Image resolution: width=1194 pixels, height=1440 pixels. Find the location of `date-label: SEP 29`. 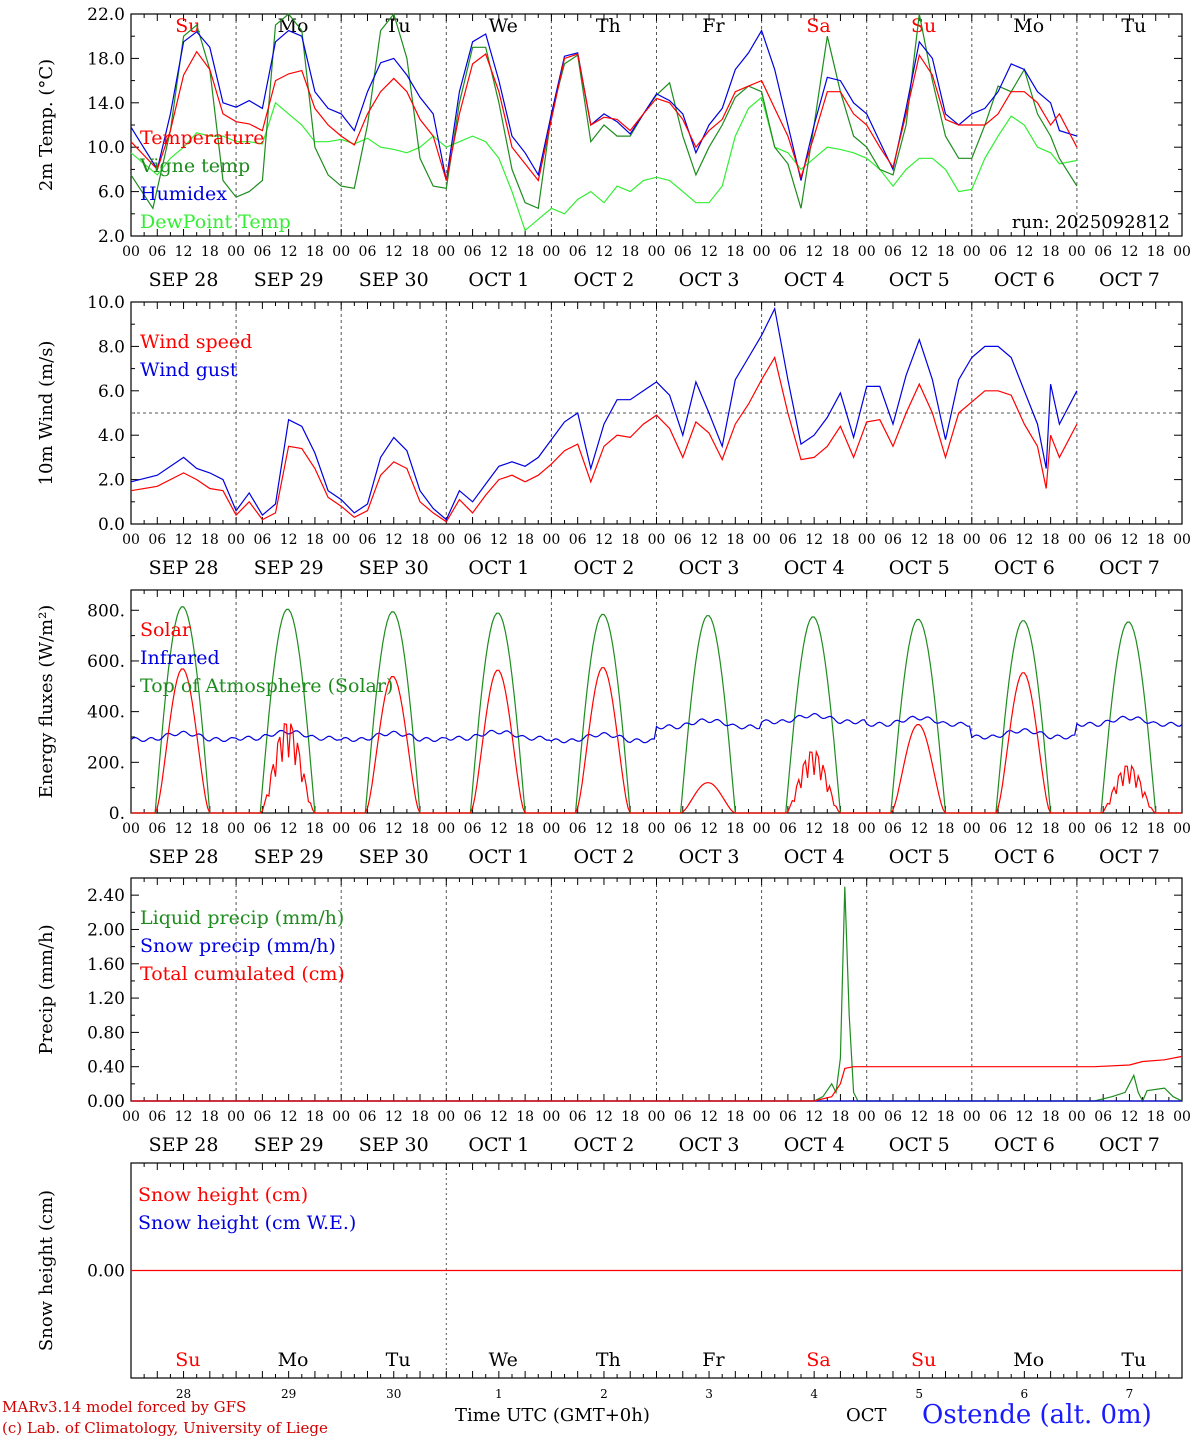

date-label: SEP 29 is located at coordinates (289, 280).